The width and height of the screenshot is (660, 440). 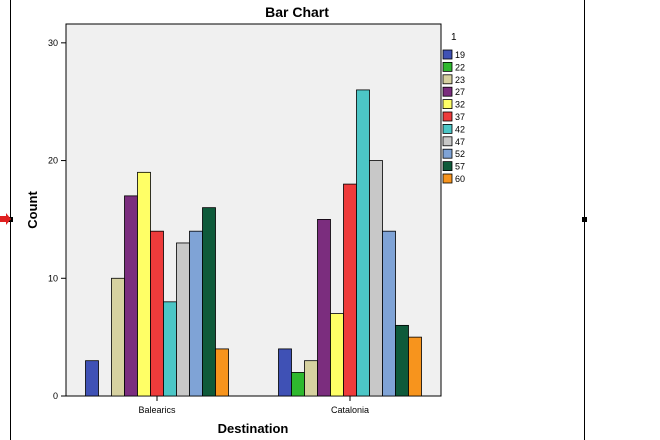 I want to click on x-tick-label: Catalonia, so click(x=350, y=410).